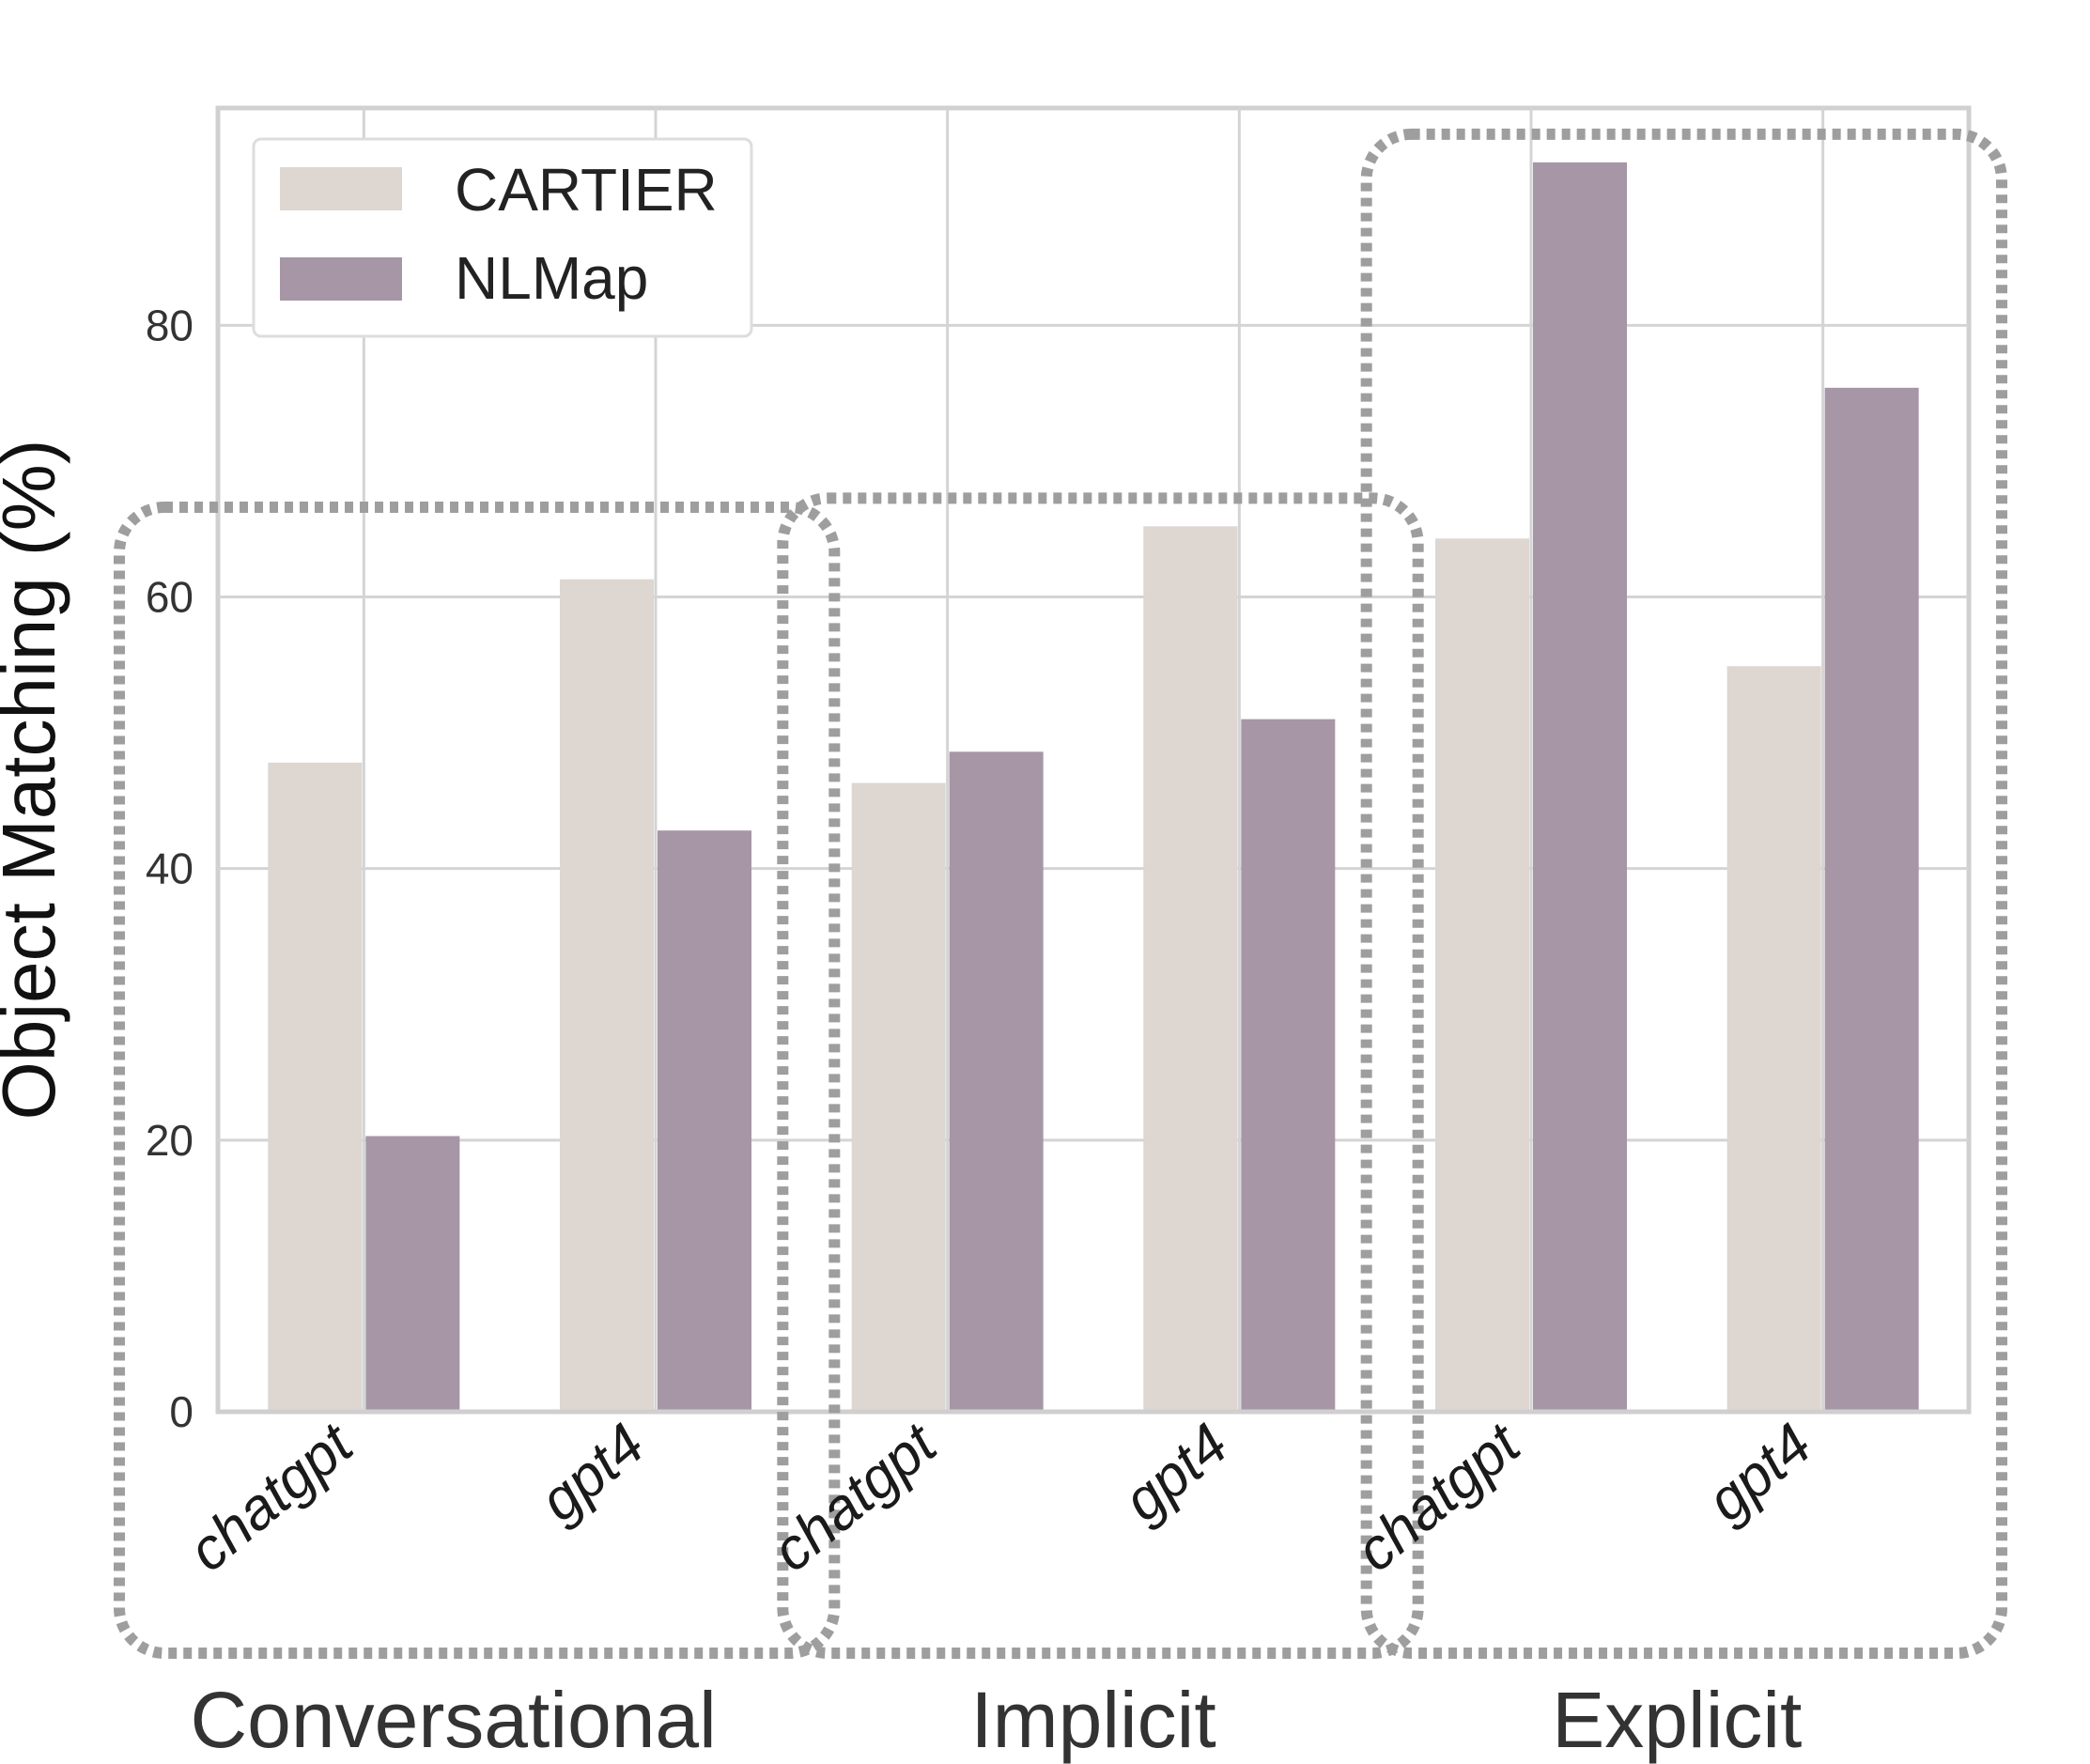  I want to click on y-axis-label: Object Matching (%), so click(35, 780).